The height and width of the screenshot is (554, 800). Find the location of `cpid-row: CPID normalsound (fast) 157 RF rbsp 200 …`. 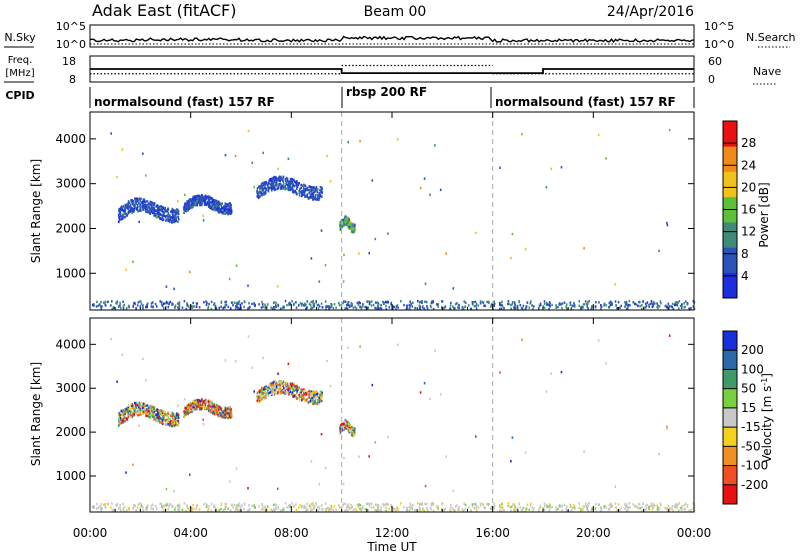

cpid-row: CPID normalsound (fast) 157 RF rbsp 200 … is located at coordinates (350, 97).